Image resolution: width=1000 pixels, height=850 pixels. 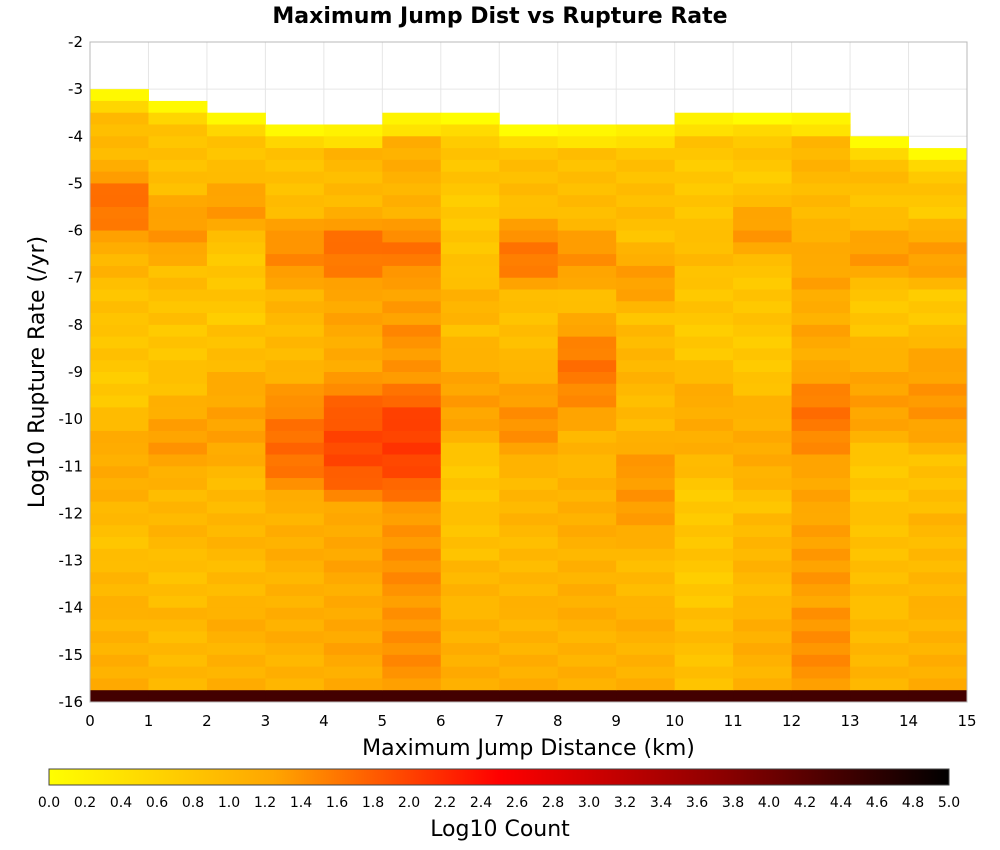 What do you see at coordinates (71, 561) in the screenshot?
I see `y-tick-label: -13` at bounding box center [71, 561].